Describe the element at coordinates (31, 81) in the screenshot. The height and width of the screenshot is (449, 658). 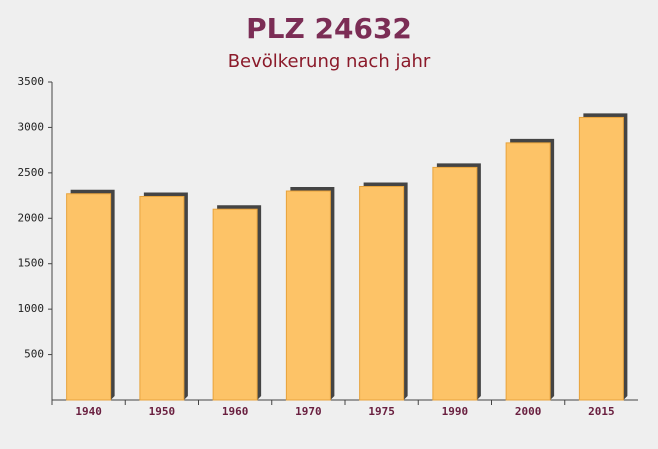
I see `y-tick-label: 3500` at that location.